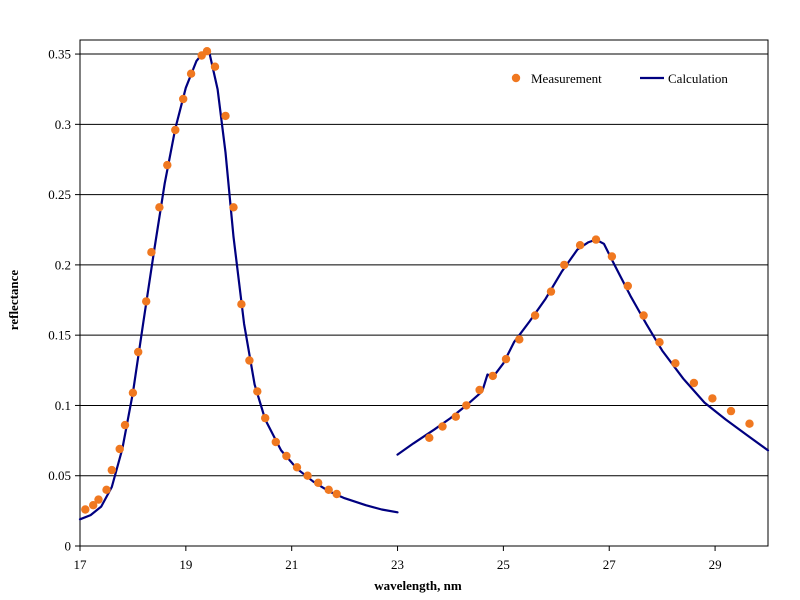  What do you see at coordinates (397, 564) in the screenshot?
I see `x-tick-label: 23` at bounding box center [397, 564].